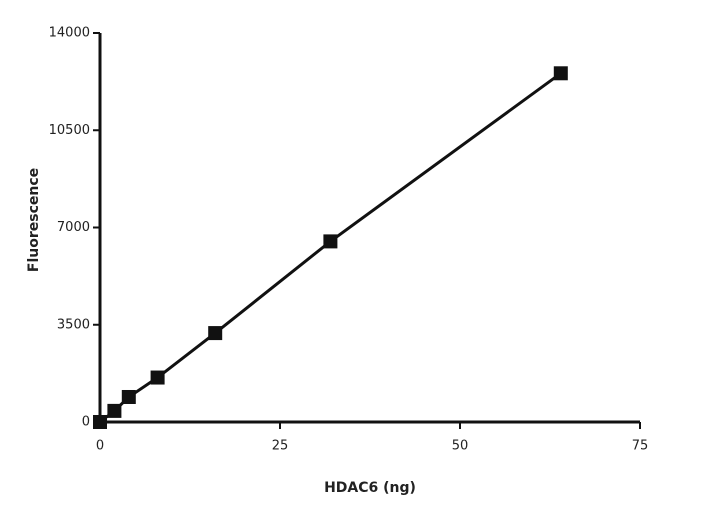  What do you see at coordinates (100, 446) in the screenshot?
I see `x-tick-label: 0` at bounding box center [100, 446].